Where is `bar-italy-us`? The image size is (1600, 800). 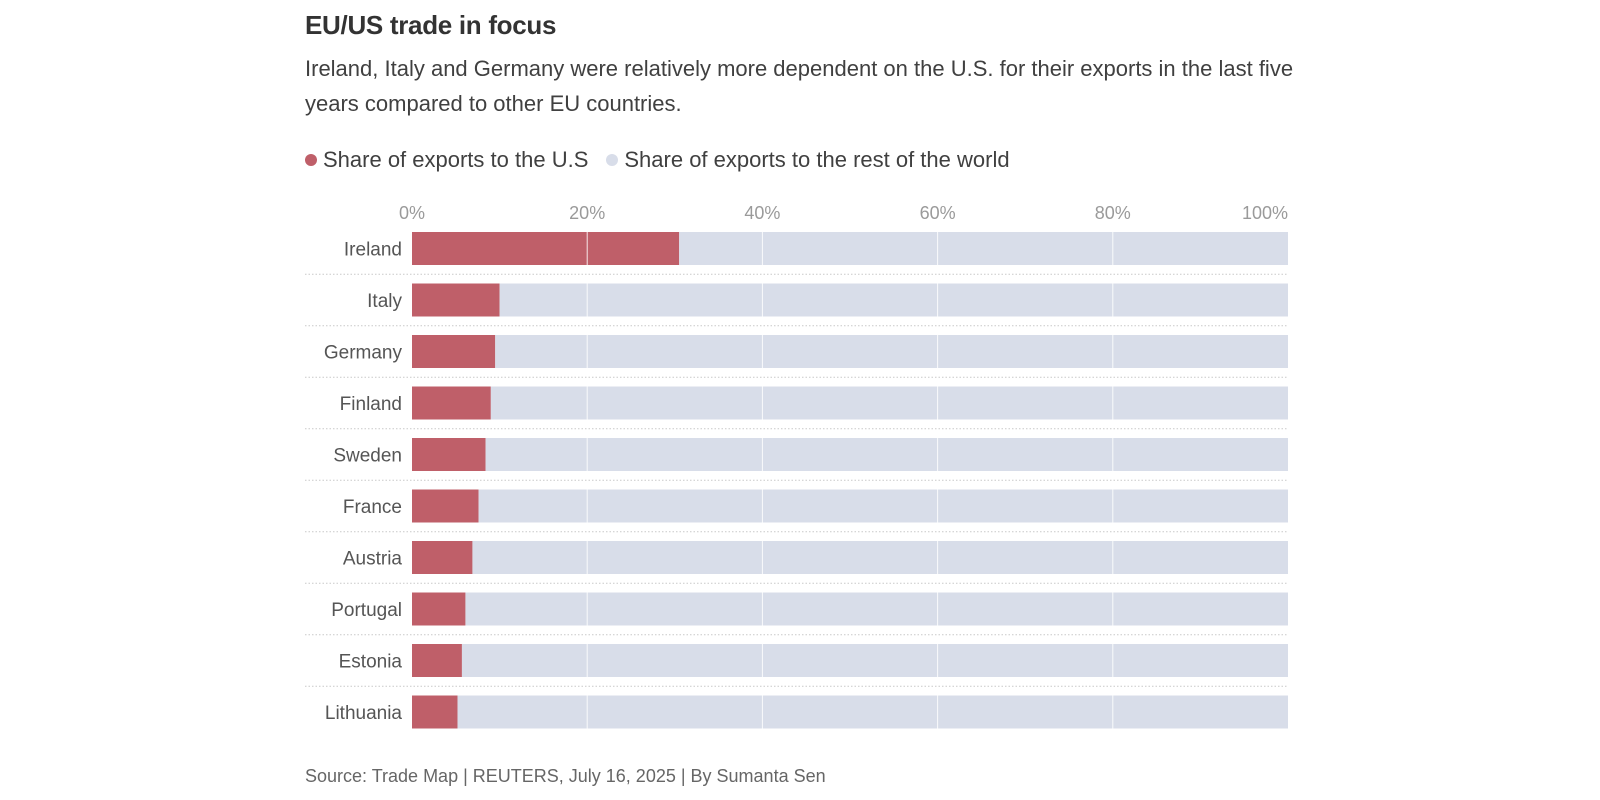
bar-italy-us is located at coordinates (456, 300).